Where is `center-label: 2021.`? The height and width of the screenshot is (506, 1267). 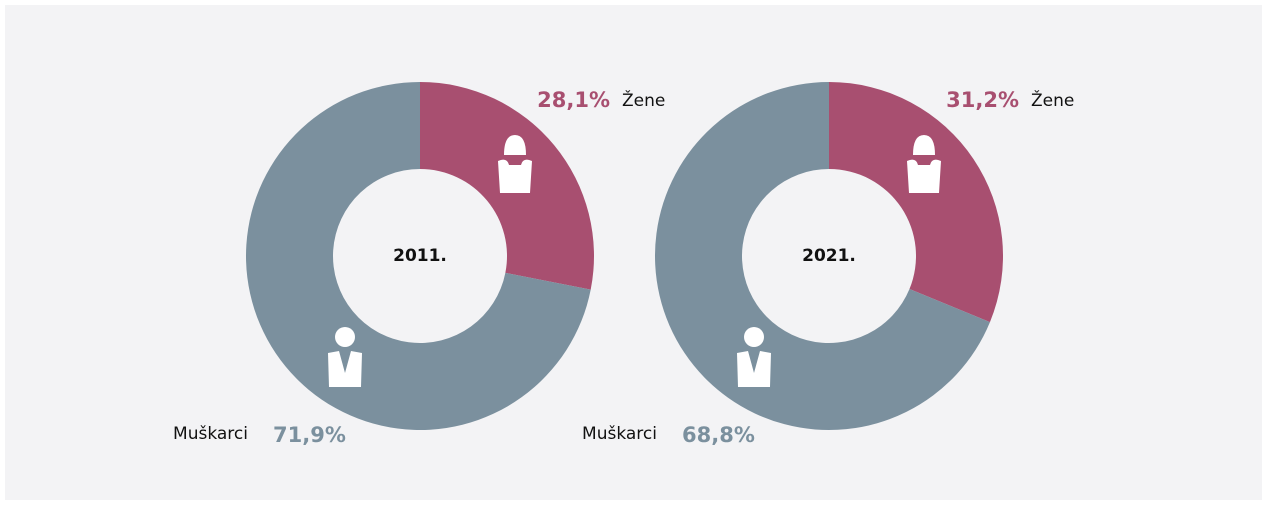
center-label: 2021. is located at coordinates (829, 256).